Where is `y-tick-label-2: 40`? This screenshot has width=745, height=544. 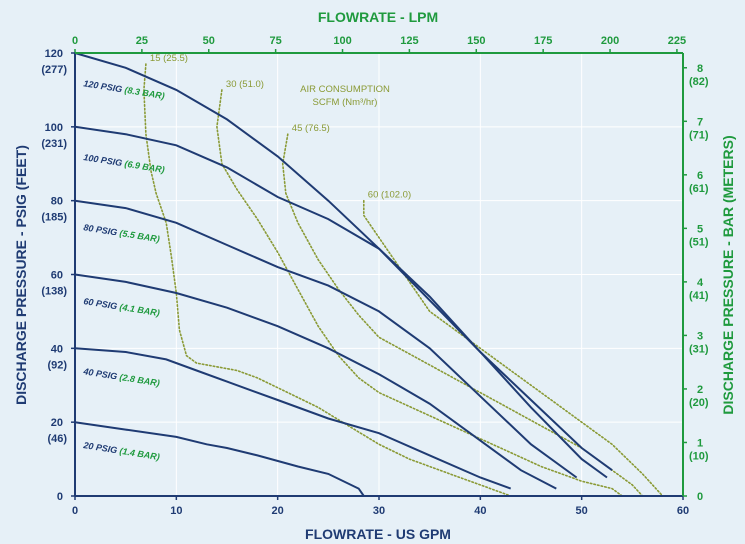 y-tick-label-2: 40 is located at coordinates (57, 349).